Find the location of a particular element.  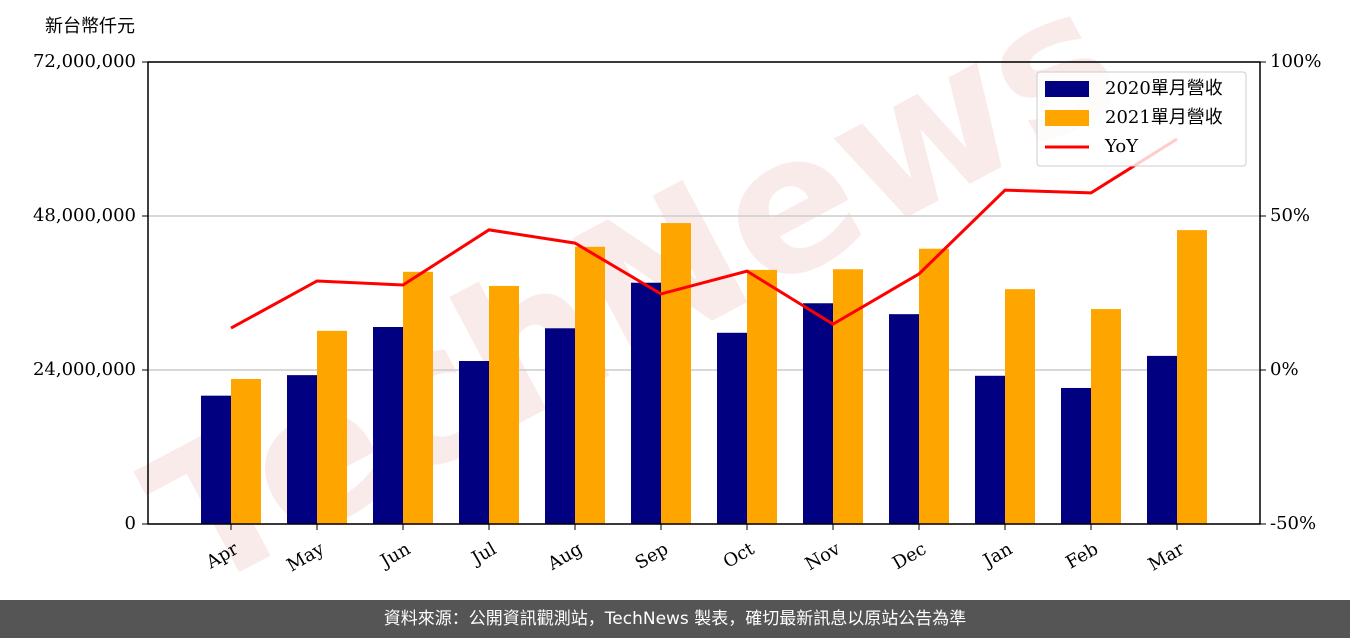

y-axis-label: 新台幣仟元 is located at coordinates (90, 26).